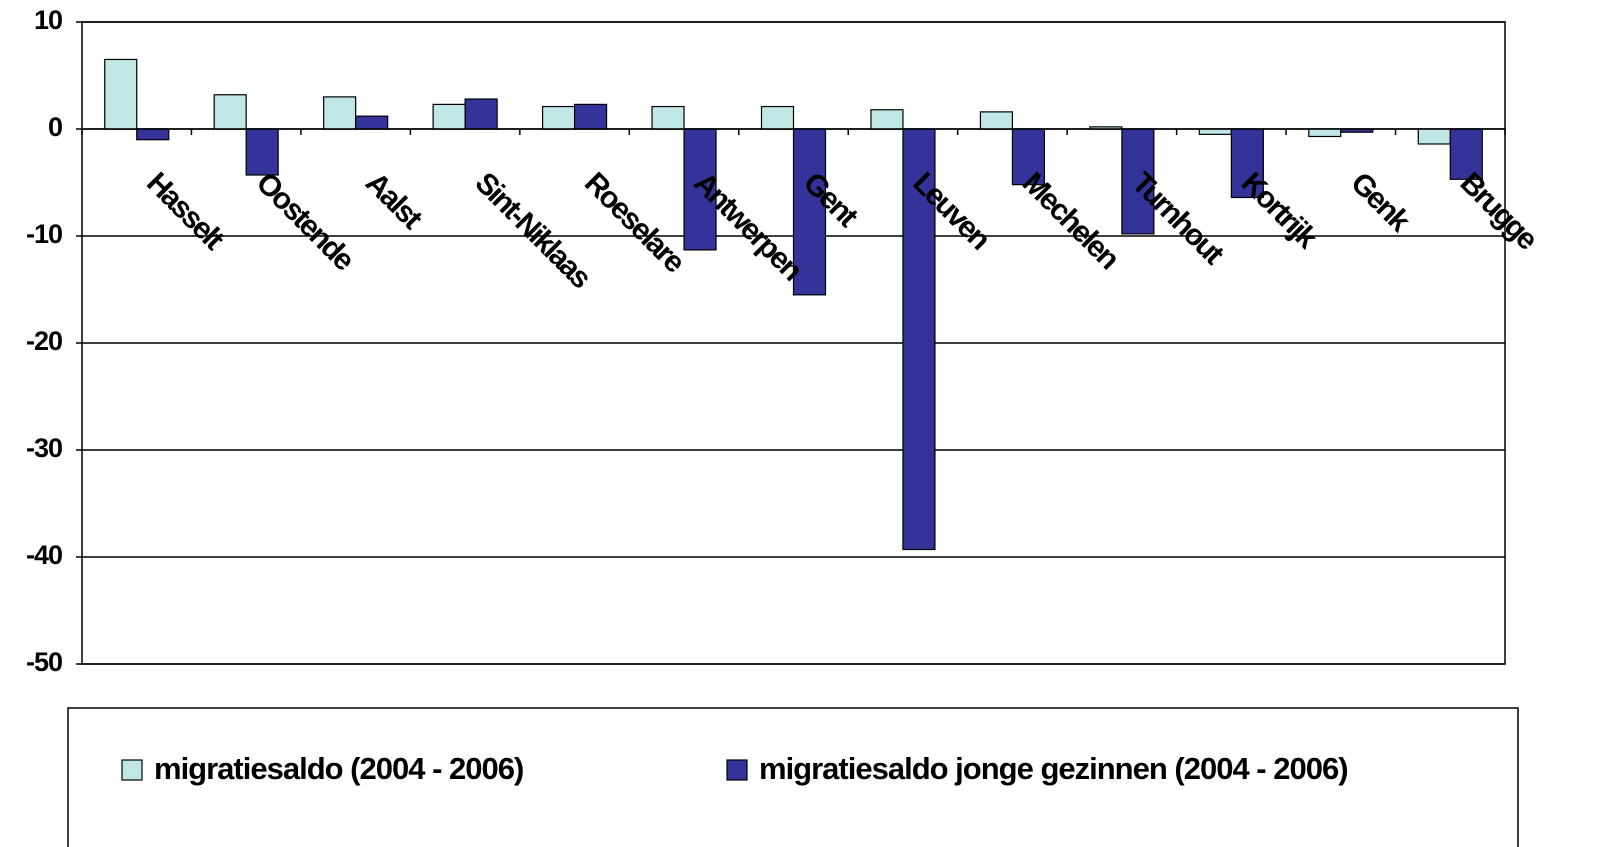 The height and width of the screenshot is (847, 1610). I want to click on legend-box, so click(793, 777).